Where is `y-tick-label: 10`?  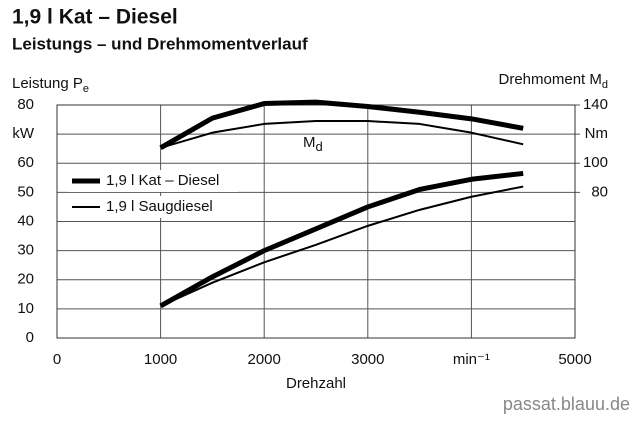 y-tick-label: 10 is located at coordinates (25, 308).